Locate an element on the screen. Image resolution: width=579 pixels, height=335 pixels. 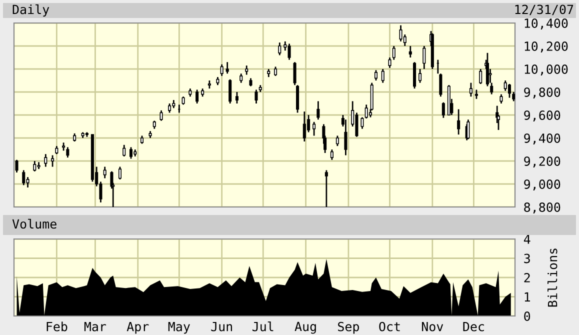
x-tick-label: Aug is located at coordinates (305, 328).